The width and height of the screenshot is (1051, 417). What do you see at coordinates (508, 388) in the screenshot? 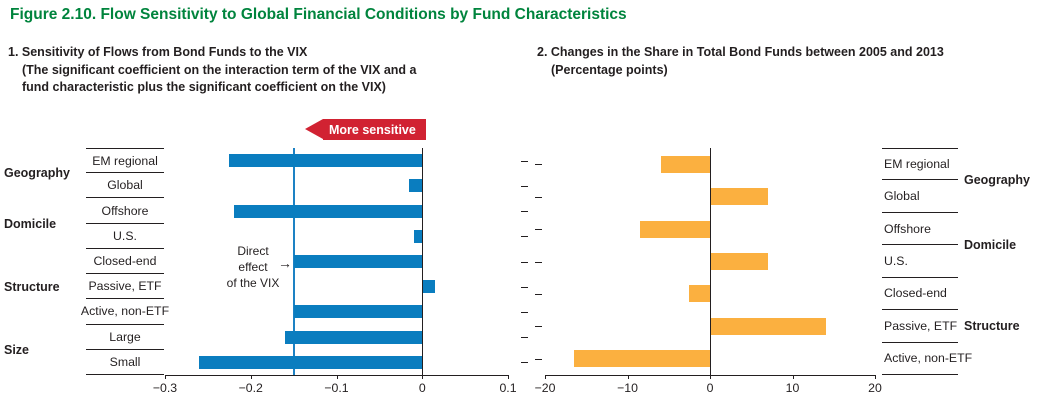
I see `x-tick-label: 0.1` at bounding box center [508, 388].